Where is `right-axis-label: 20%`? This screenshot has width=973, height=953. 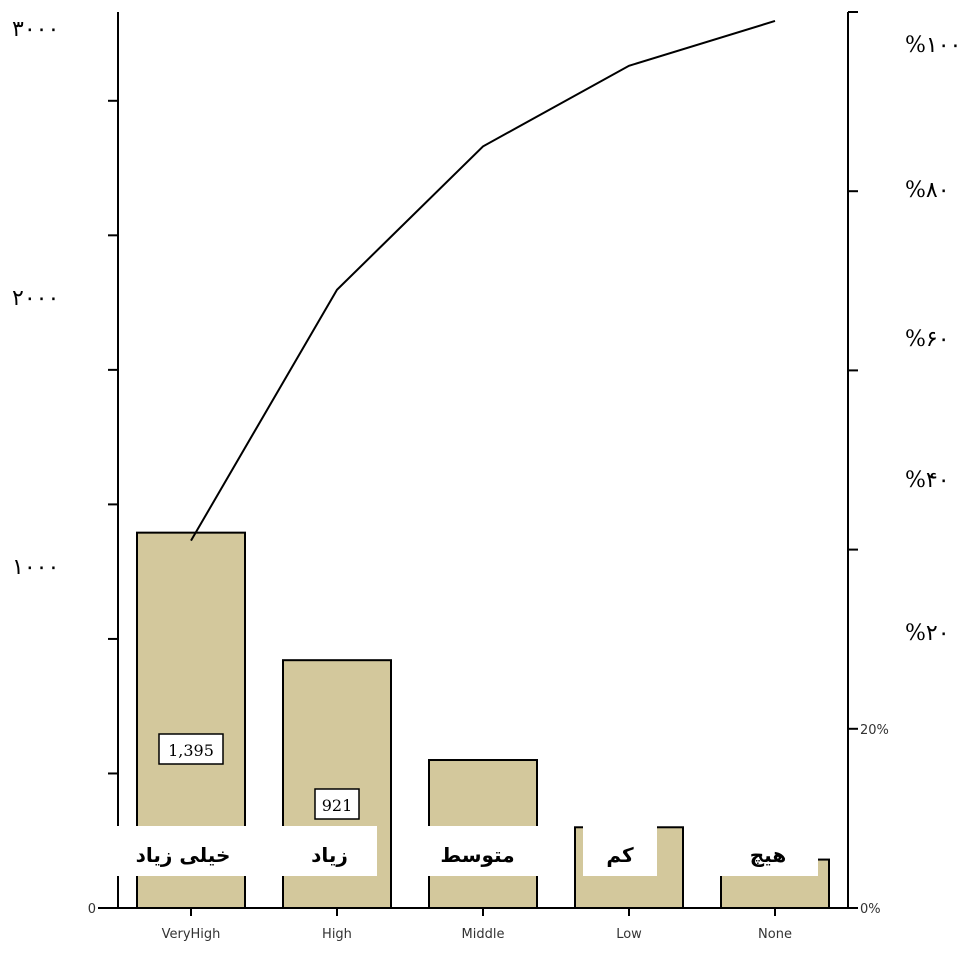
right-axis-label: 20% is located at coordinates (874, 730).